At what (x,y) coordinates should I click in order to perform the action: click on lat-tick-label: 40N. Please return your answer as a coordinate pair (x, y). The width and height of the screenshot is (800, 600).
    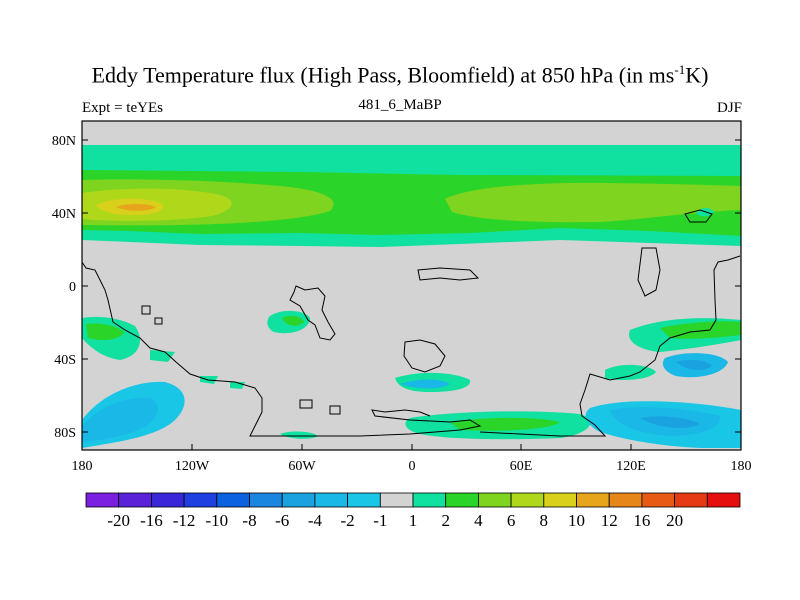
    Looking at the image, I should click on (64, 214).